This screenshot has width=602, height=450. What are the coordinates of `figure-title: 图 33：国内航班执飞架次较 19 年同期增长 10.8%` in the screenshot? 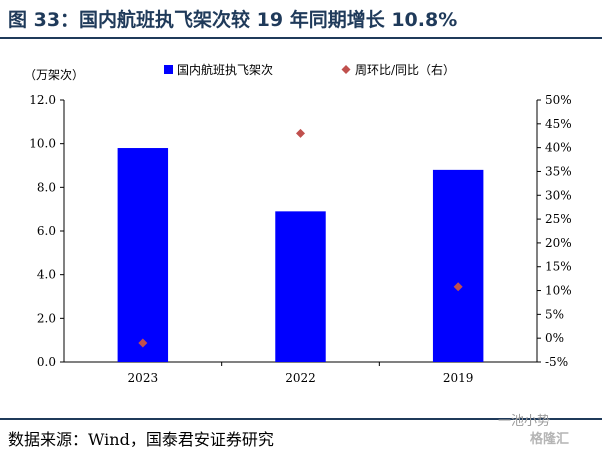 It's located at (233, 20).